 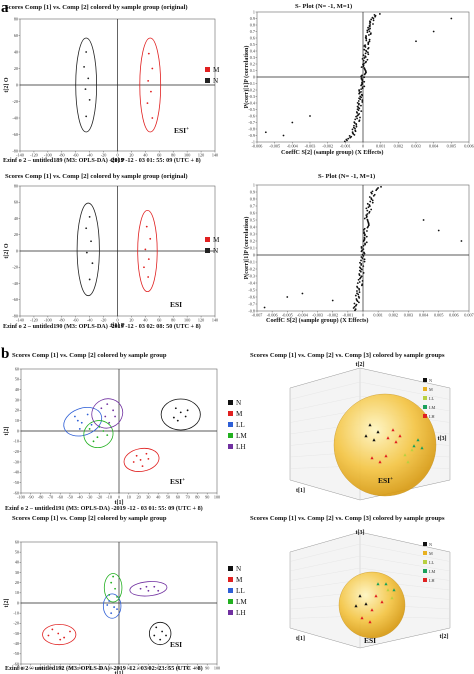 I want to click on chart-a2-ytick-label: -0.7, so click(x=251, y=122).